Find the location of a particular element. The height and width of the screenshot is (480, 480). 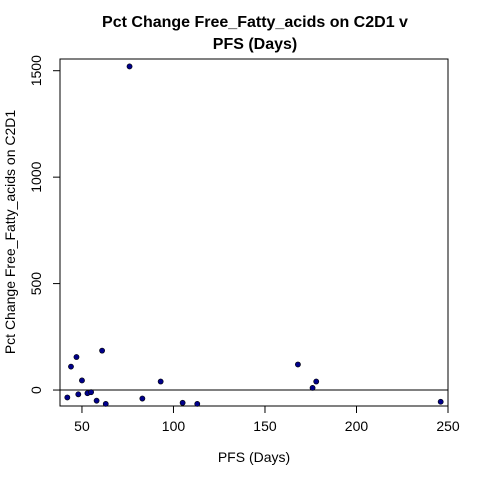

x-tick-label: 200 is located at coordinates (357, 426).